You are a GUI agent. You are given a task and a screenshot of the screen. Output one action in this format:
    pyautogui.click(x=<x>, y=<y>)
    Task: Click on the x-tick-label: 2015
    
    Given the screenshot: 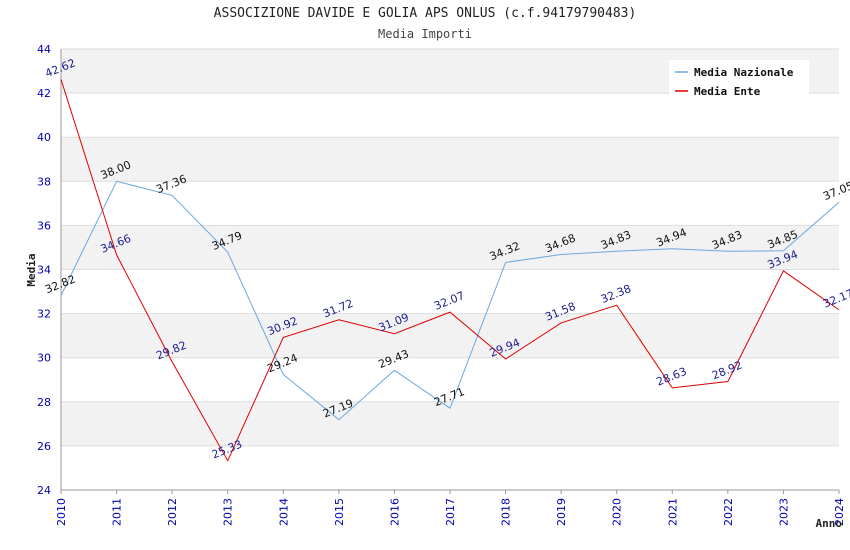 What is the action you would take?
    pyautogui.click(x=339, y=512)
    